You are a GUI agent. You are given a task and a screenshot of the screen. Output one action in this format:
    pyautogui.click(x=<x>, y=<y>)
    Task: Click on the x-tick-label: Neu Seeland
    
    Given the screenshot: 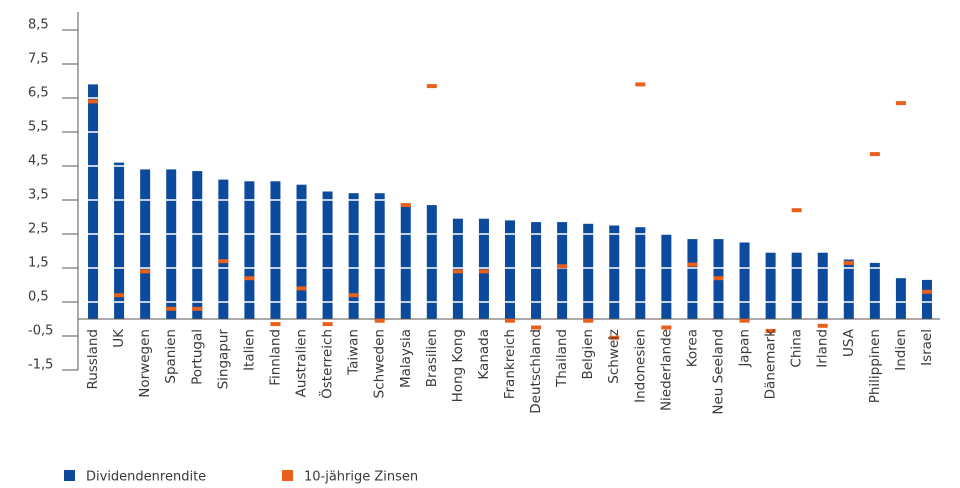 What is the action you would take?
    pyautogui.click(x=718, y=372)
    